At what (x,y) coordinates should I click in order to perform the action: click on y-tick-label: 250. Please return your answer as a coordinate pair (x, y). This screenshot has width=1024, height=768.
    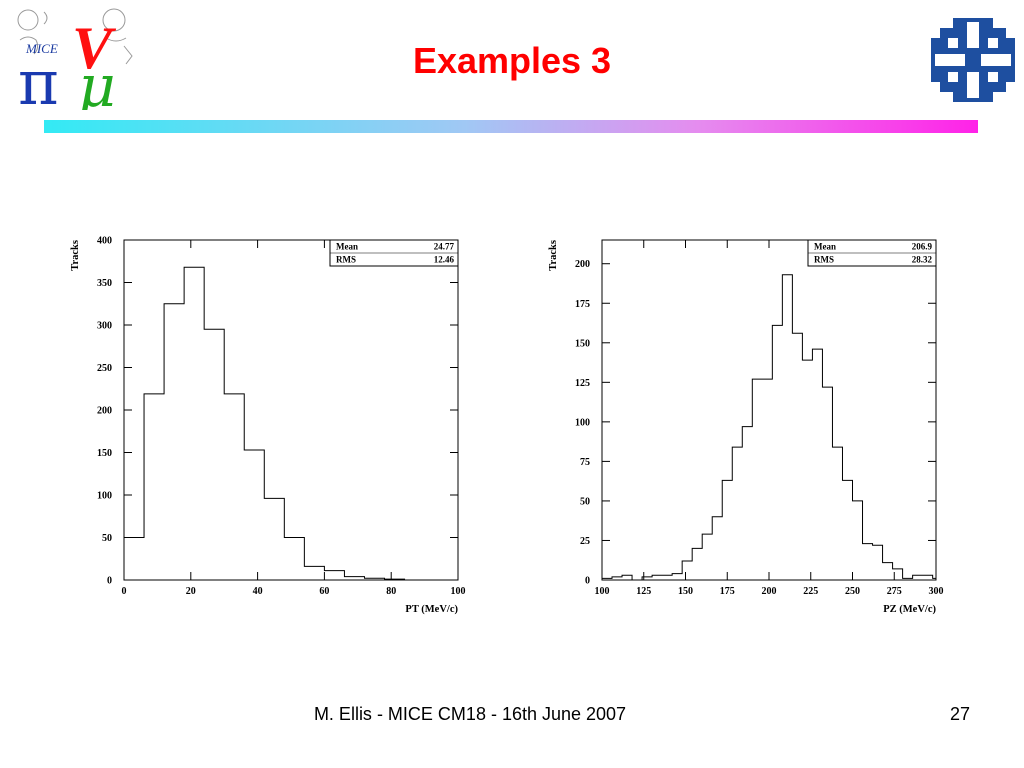
    Looking at the image, I should click on (104, 368).